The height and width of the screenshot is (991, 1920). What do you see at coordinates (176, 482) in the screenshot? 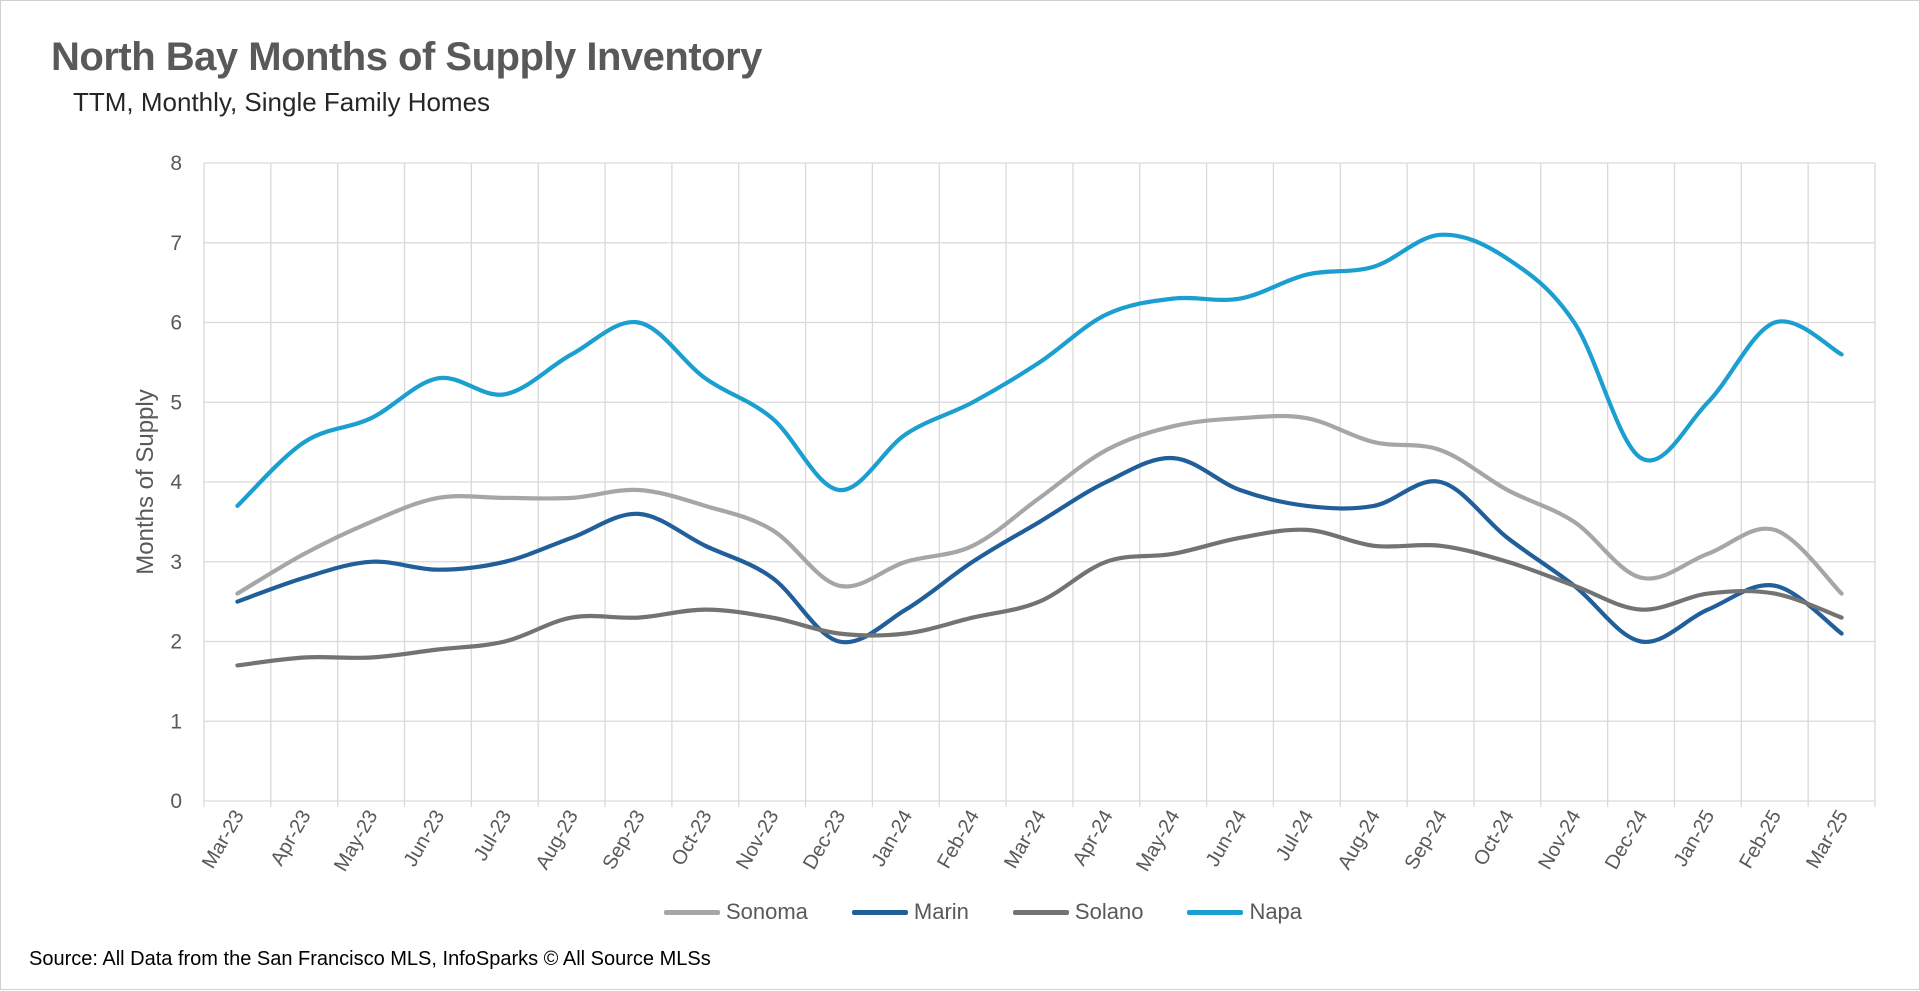
I see `y-tick-label: 4` at bounding box center [176, 482].